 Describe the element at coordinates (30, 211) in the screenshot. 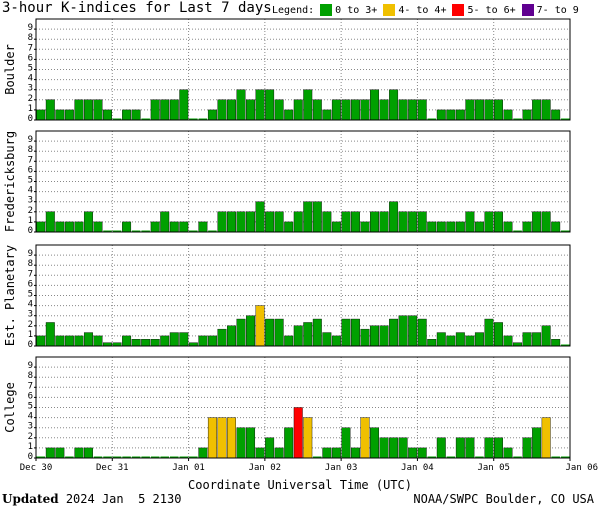

I see `y-tick-label: 2` at that location.